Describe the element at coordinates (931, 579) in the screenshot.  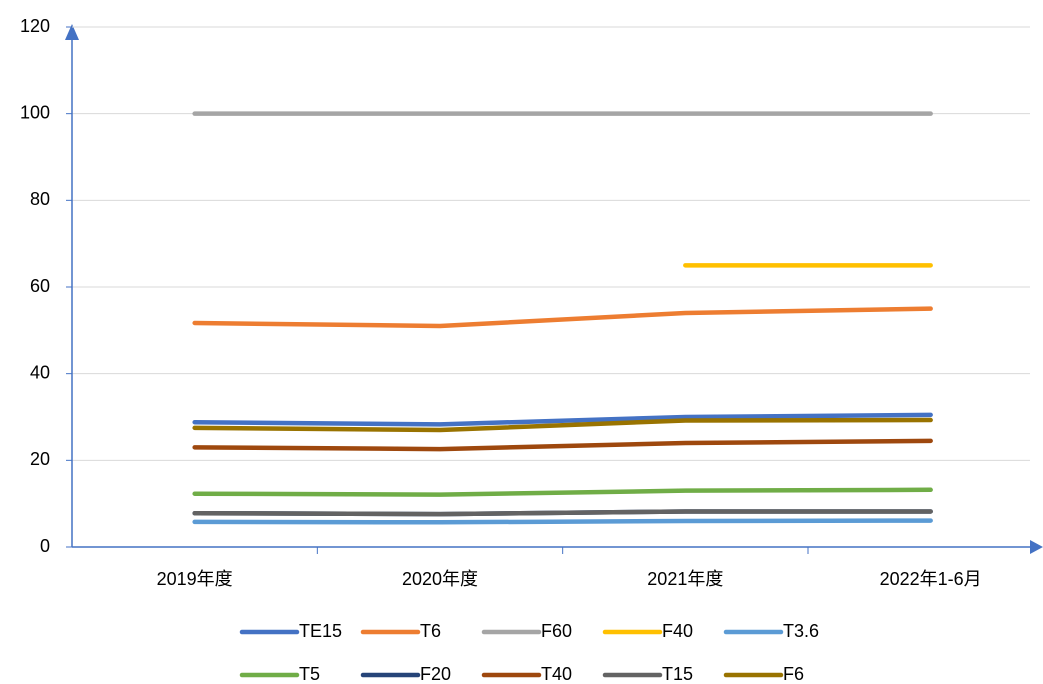
I see `x-tick-label: 2022年1-6月` at that location.